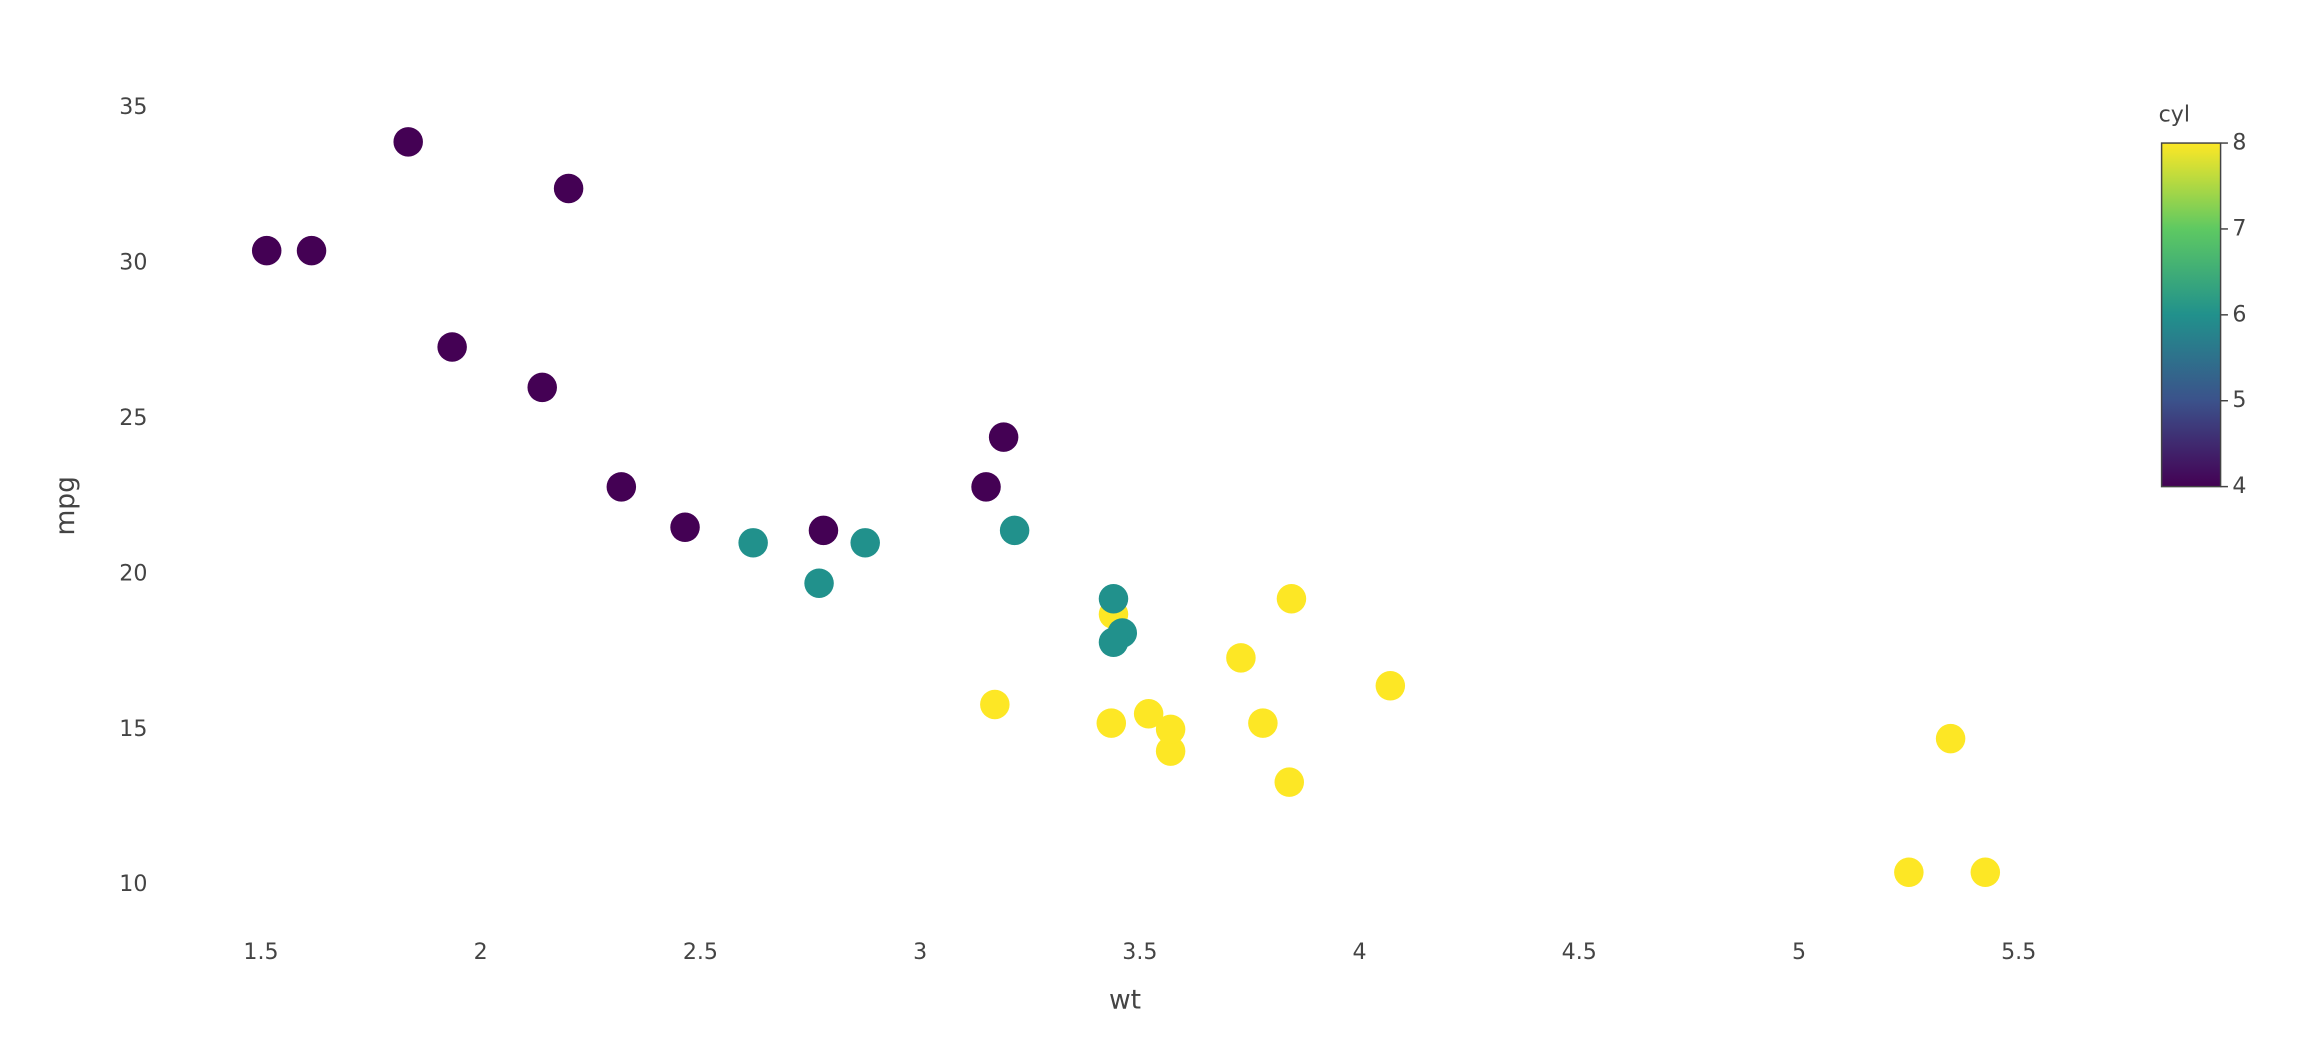  Describe the element at coordinates (2191, 315) in the screenshot. I see `colorbar` at that location.